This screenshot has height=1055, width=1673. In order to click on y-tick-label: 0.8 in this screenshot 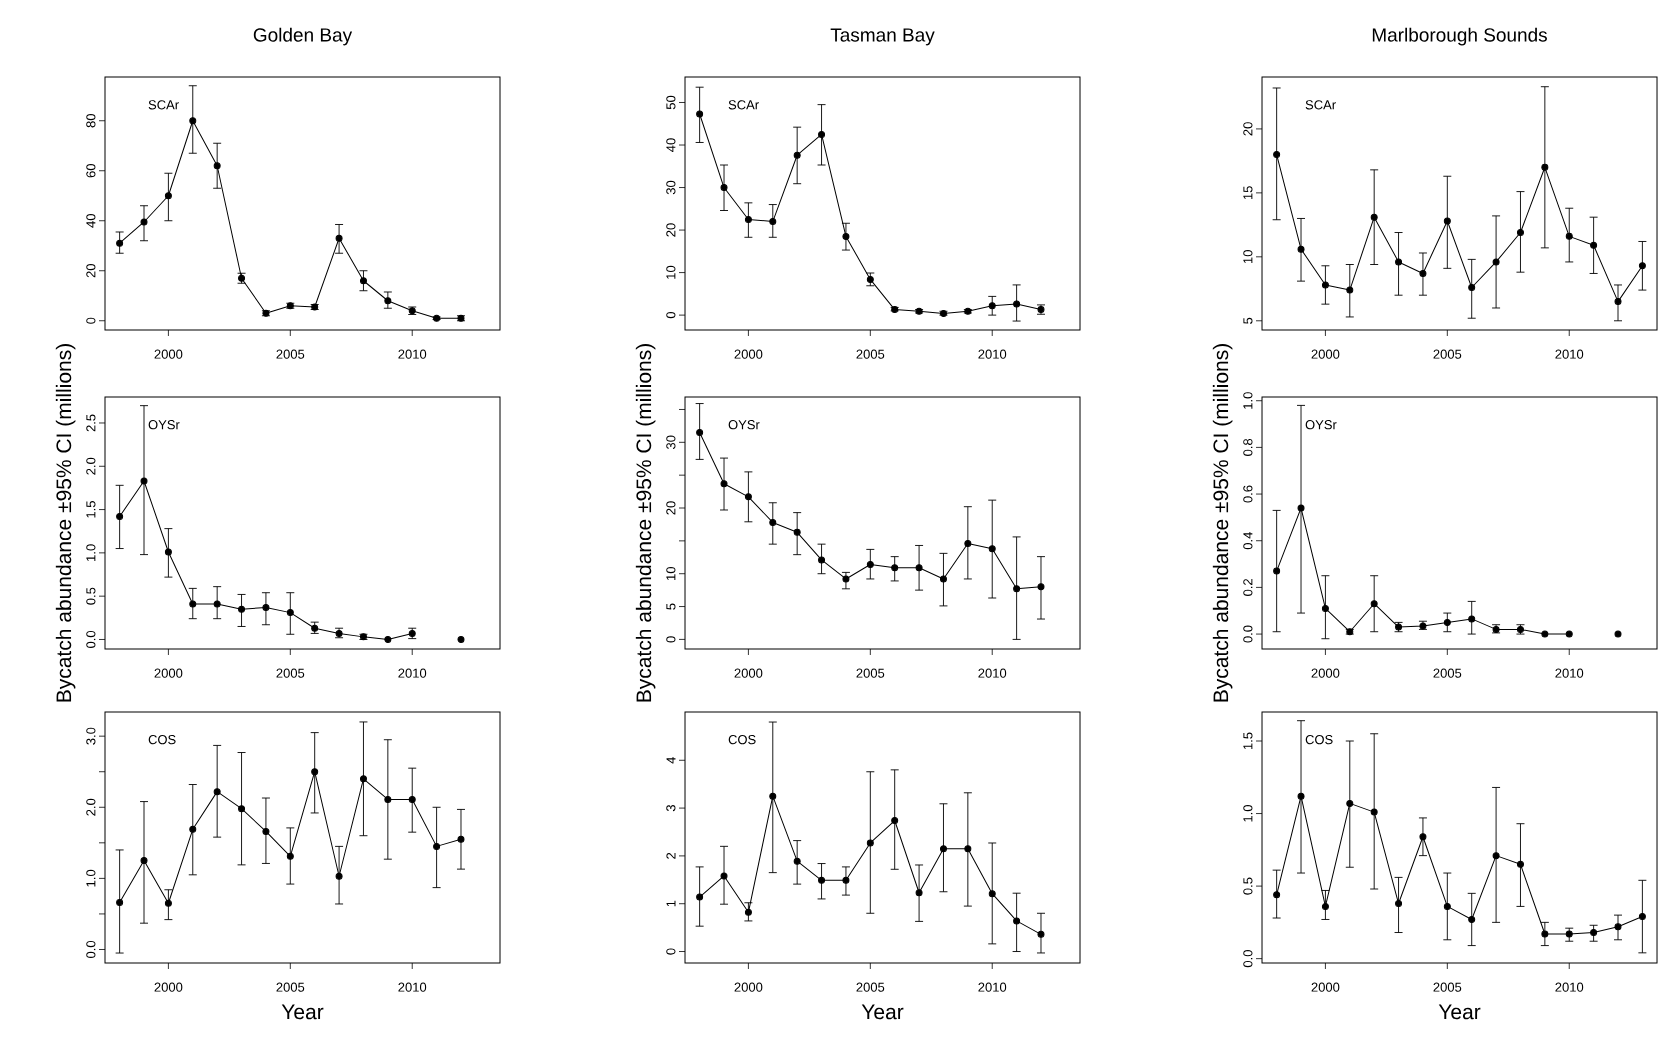, I will do `click(1248, 447)`.